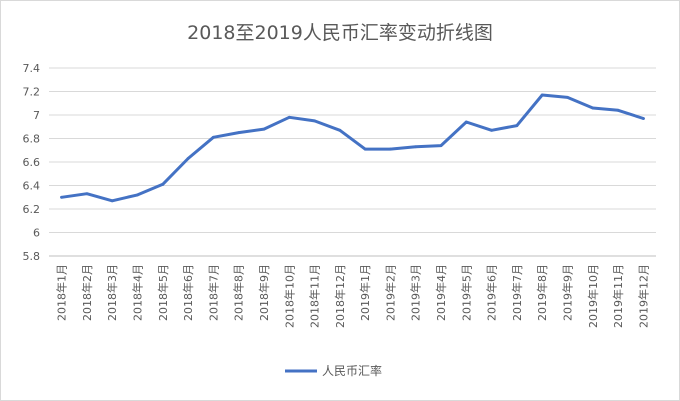 The height and width of the screenshot is (401, 680). I want to click on y-axis-tick-labels: 7.4 7.2 7 6.8 6.6 6.4 6.2 6 5.8, so click(32, 162).